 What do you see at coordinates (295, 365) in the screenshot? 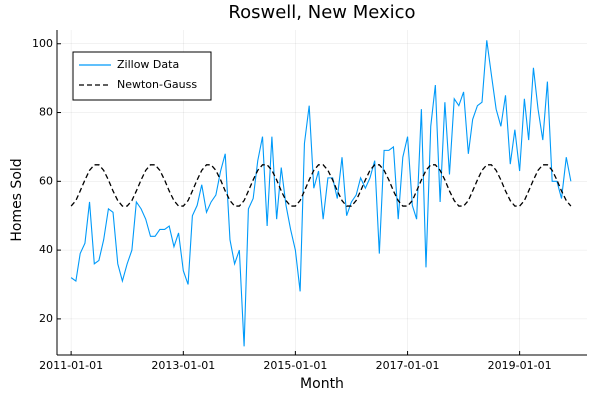
I see `x-tick-label: 2015-01-01` at bounding box center [295, 365].